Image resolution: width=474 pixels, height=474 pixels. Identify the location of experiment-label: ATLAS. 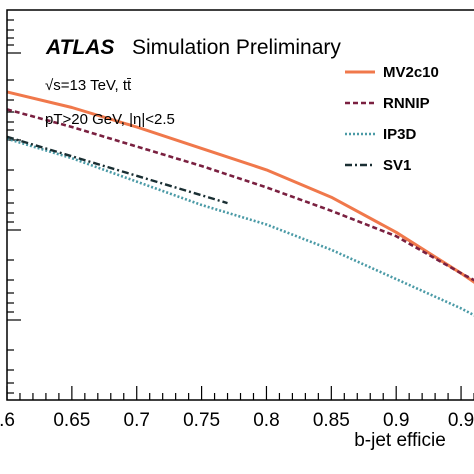
(79, 47).